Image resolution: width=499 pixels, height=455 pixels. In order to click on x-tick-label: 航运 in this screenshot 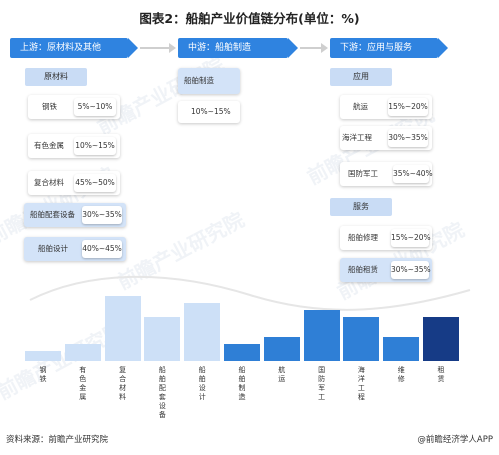, I will do `click(282, 374)`.